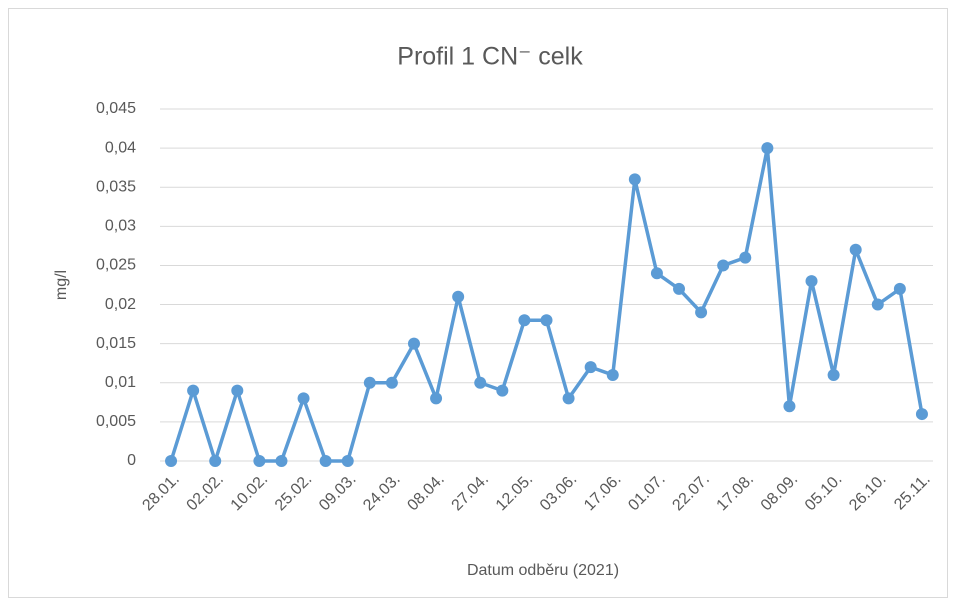  What do you see at coordinates (120, 226) in the screenshot?
I see `y-tick-label: 0,03` at bounding box center [120, 226].